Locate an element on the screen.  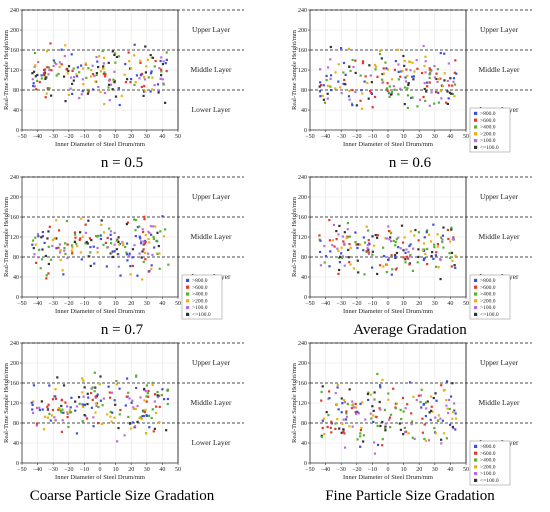
y-tick-label: 0 is located at coordinates (17, 464).